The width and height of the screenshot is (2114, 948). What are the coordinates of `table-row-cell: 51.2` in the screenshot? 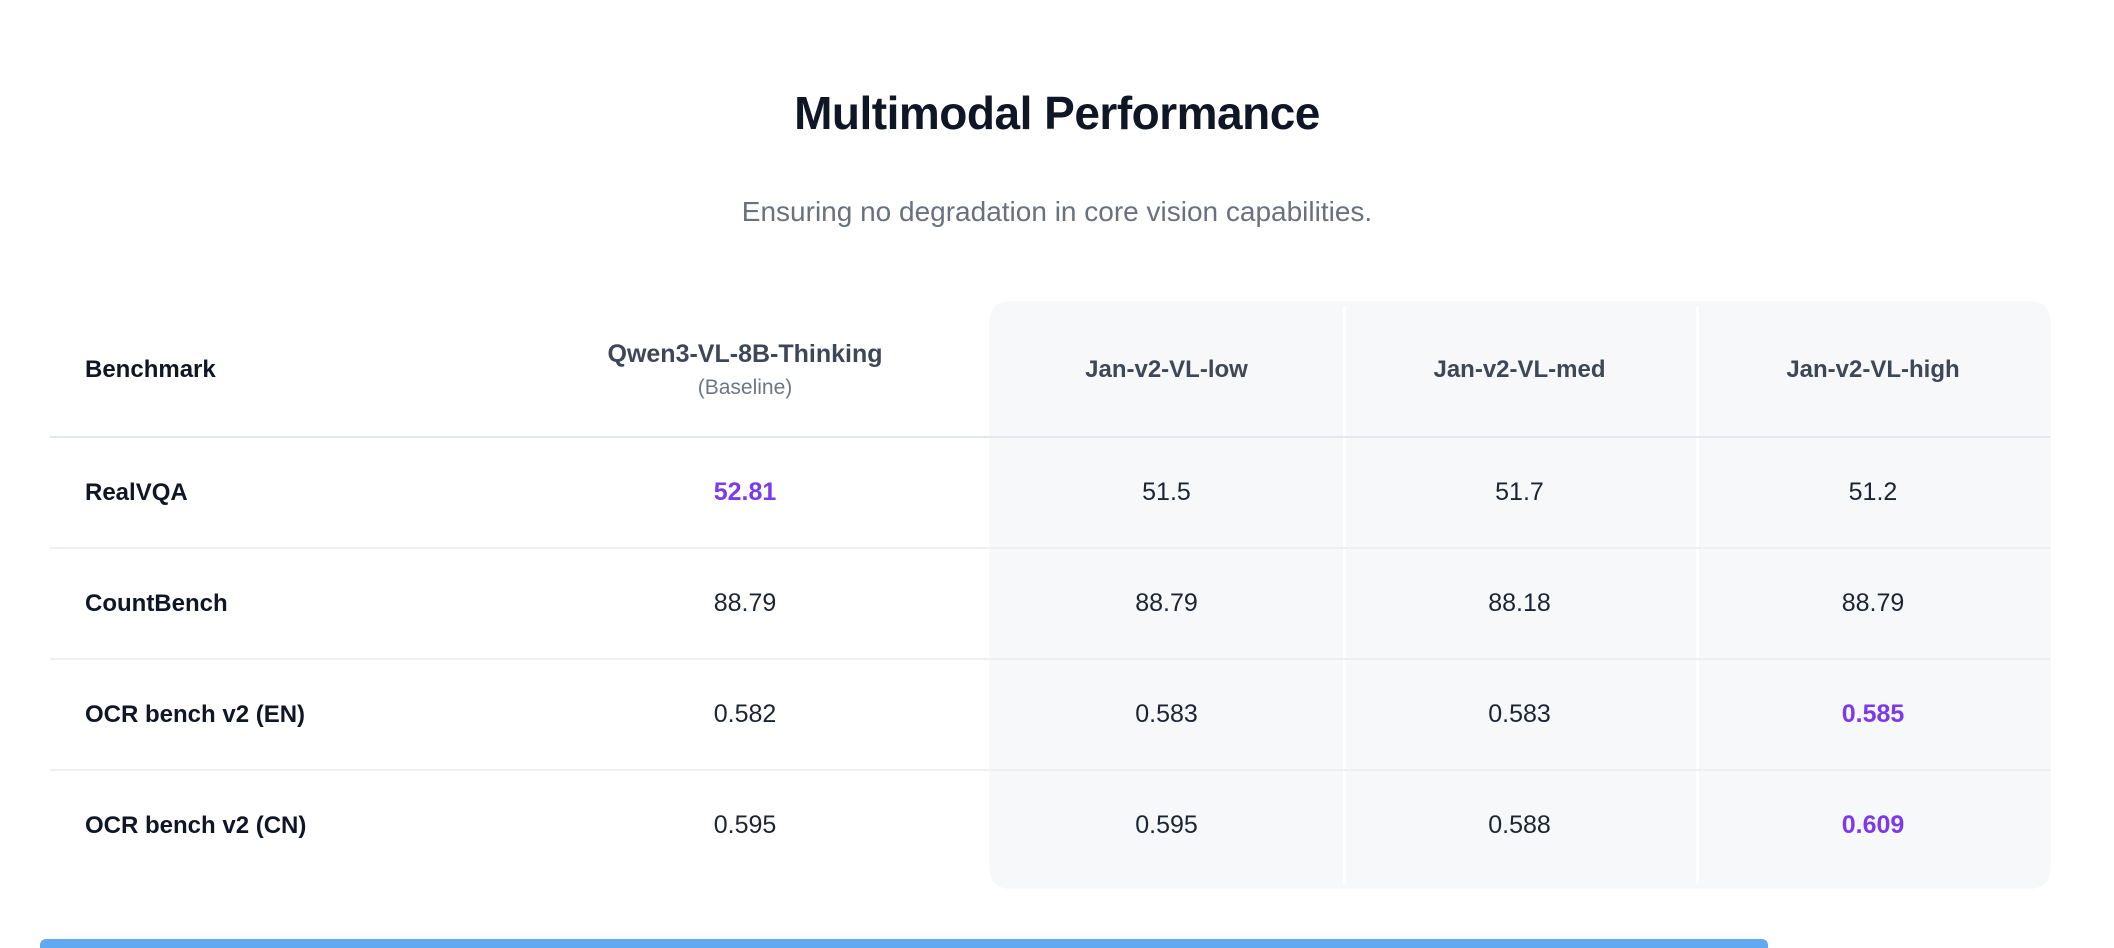 It's located at (1873, 492).